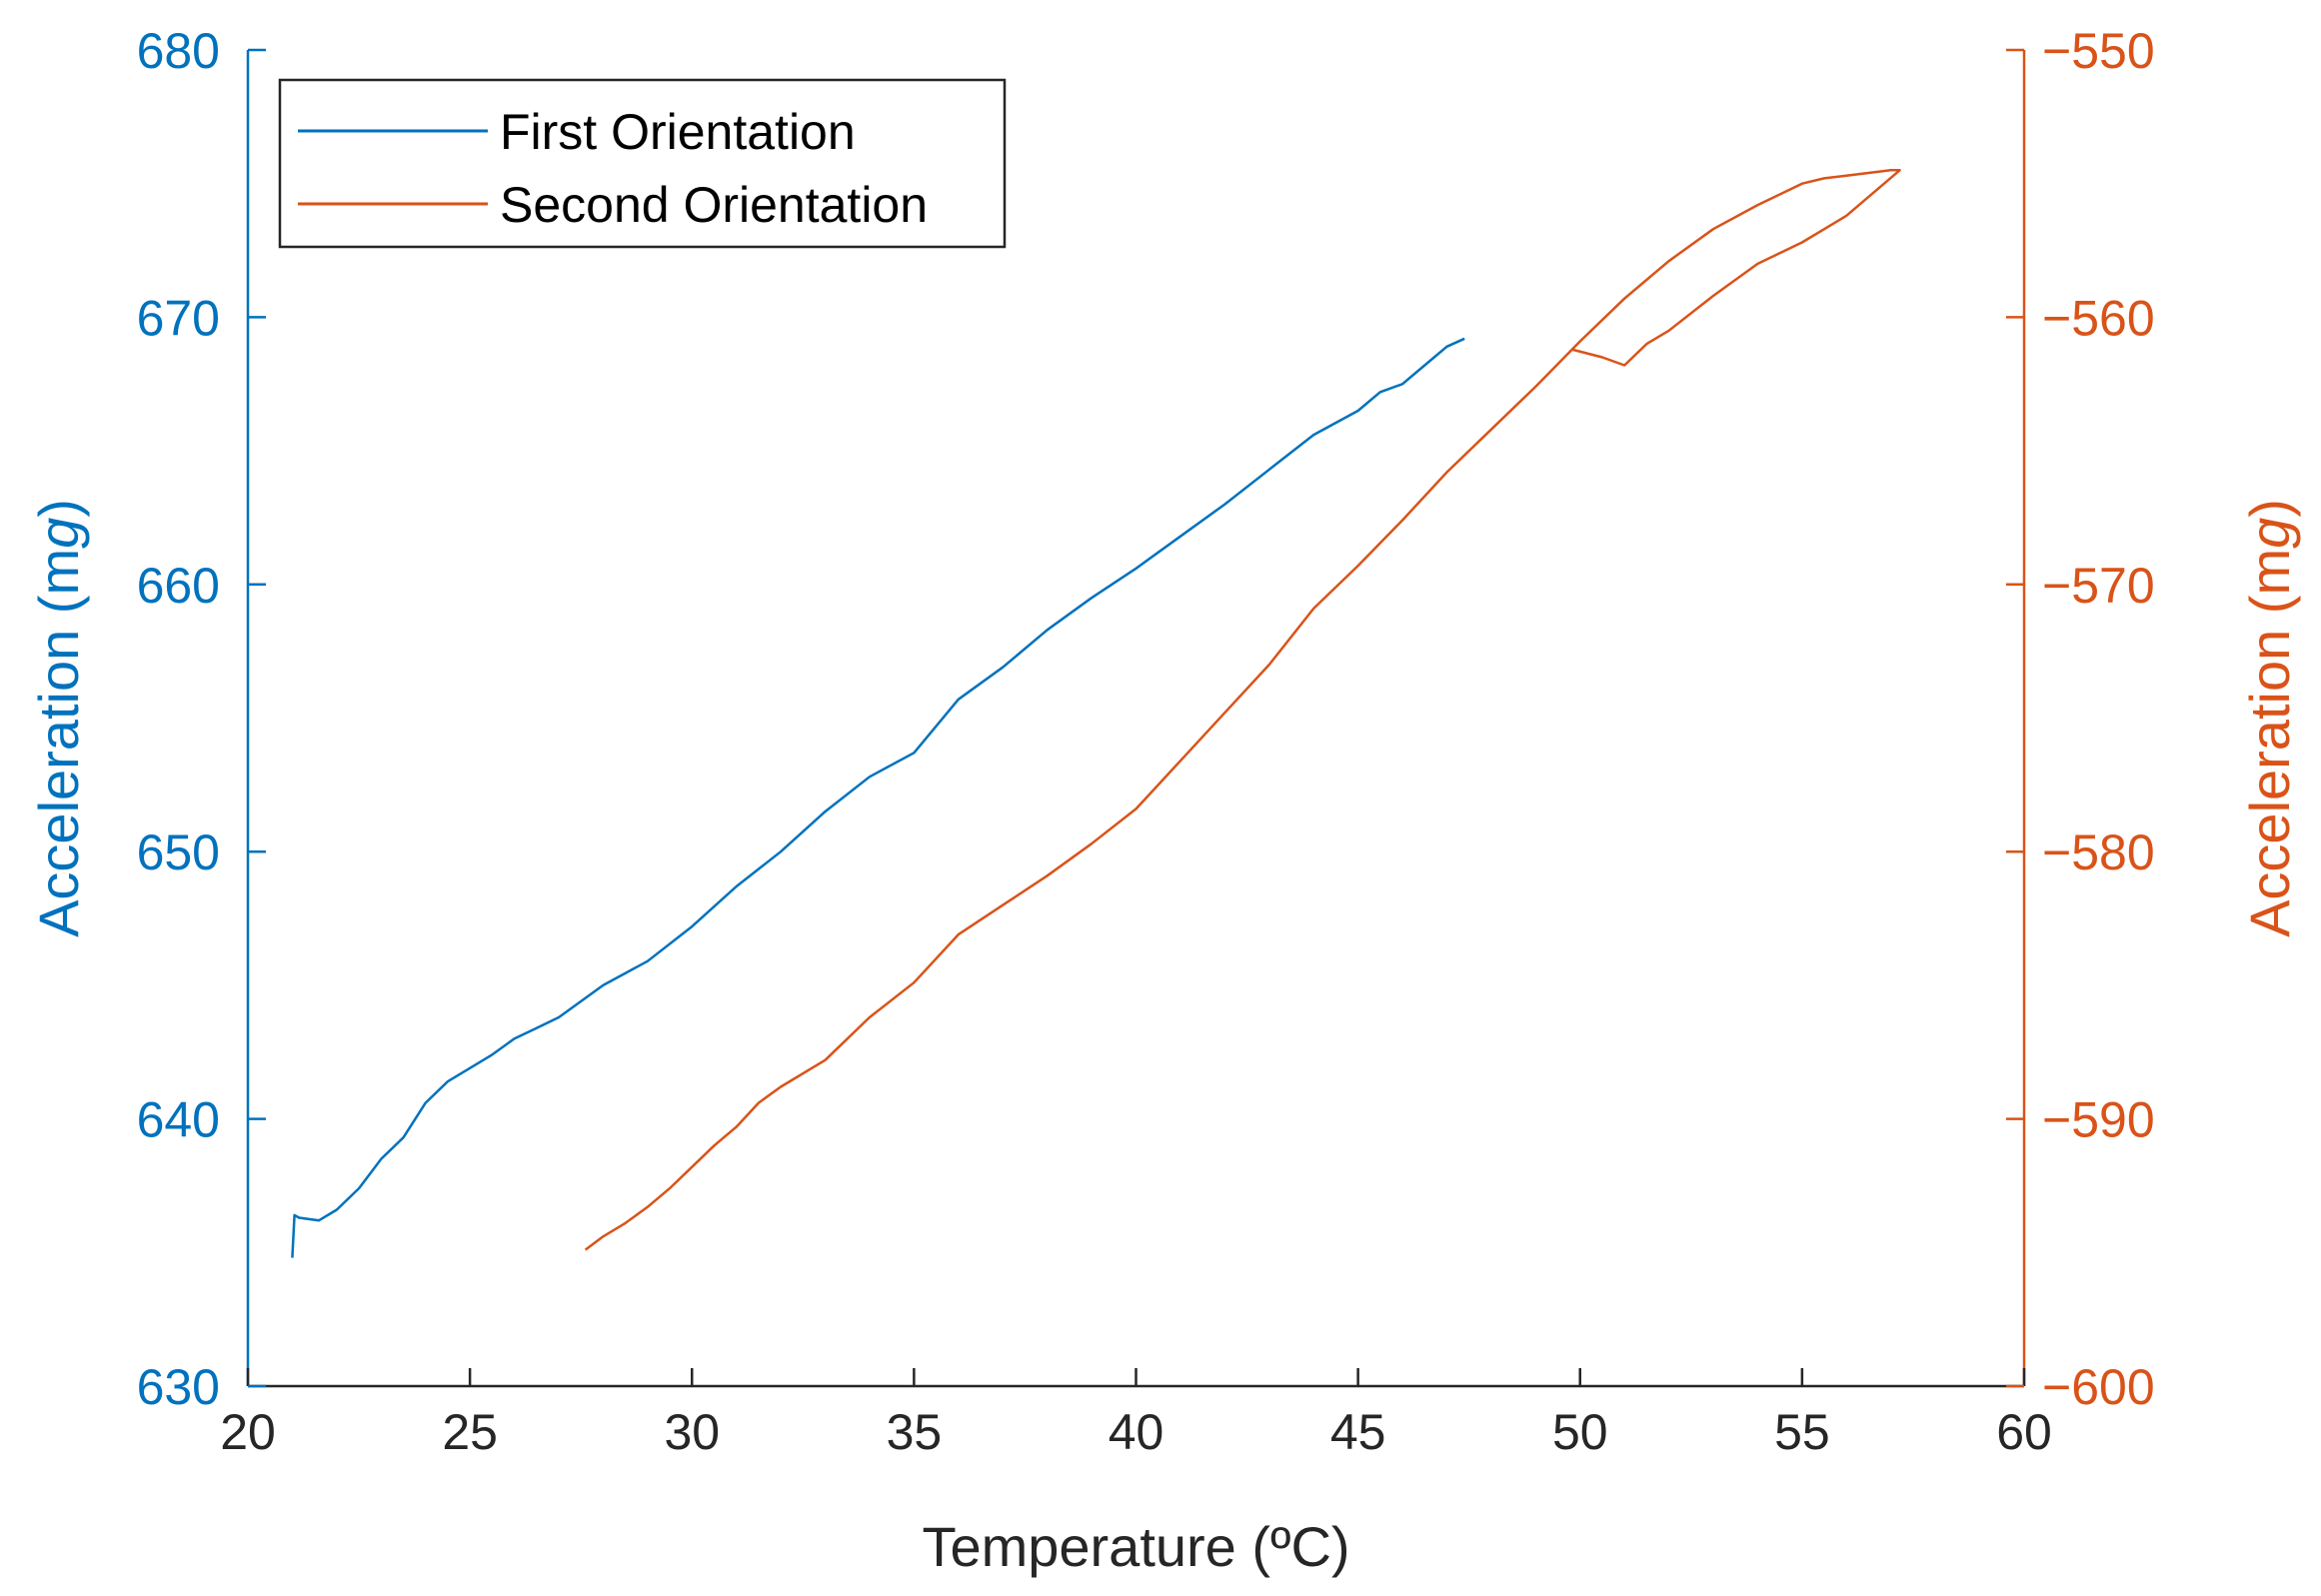 This screenshot has width=2321, height=1596. I want to click on right-y-tick-label: −570, so click(2098, 586).